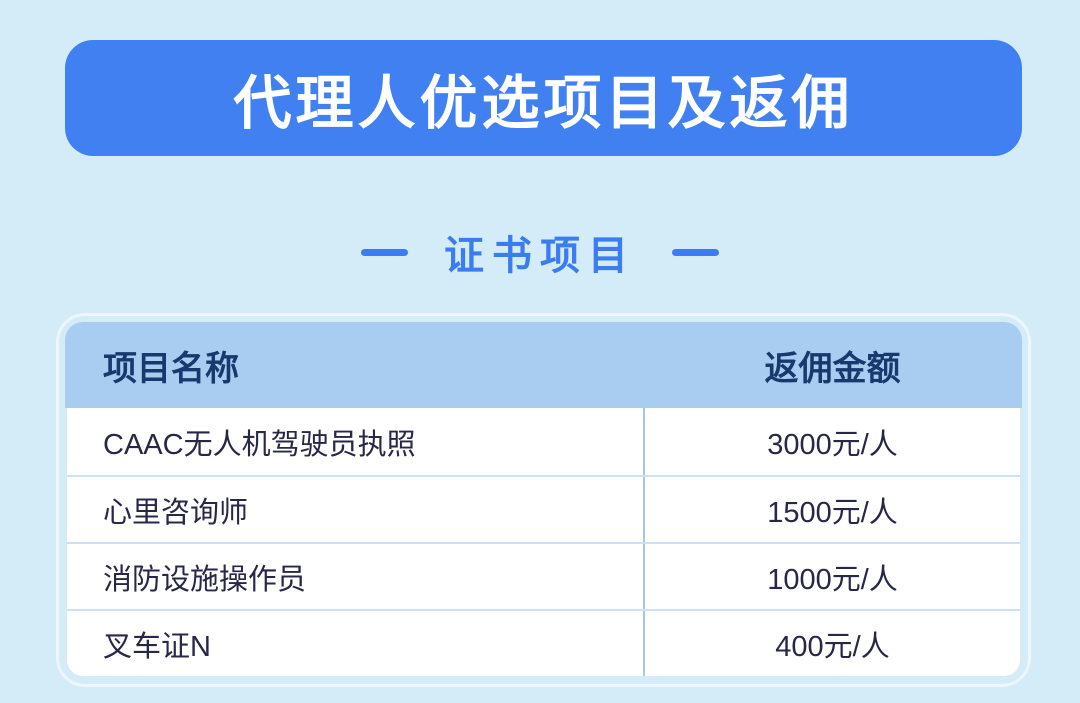 The image size is (1080, 703). Describe the element at coordinates (176, 512) in the screenshot. I see `project-name-cell: 心里咨询师` at that location.